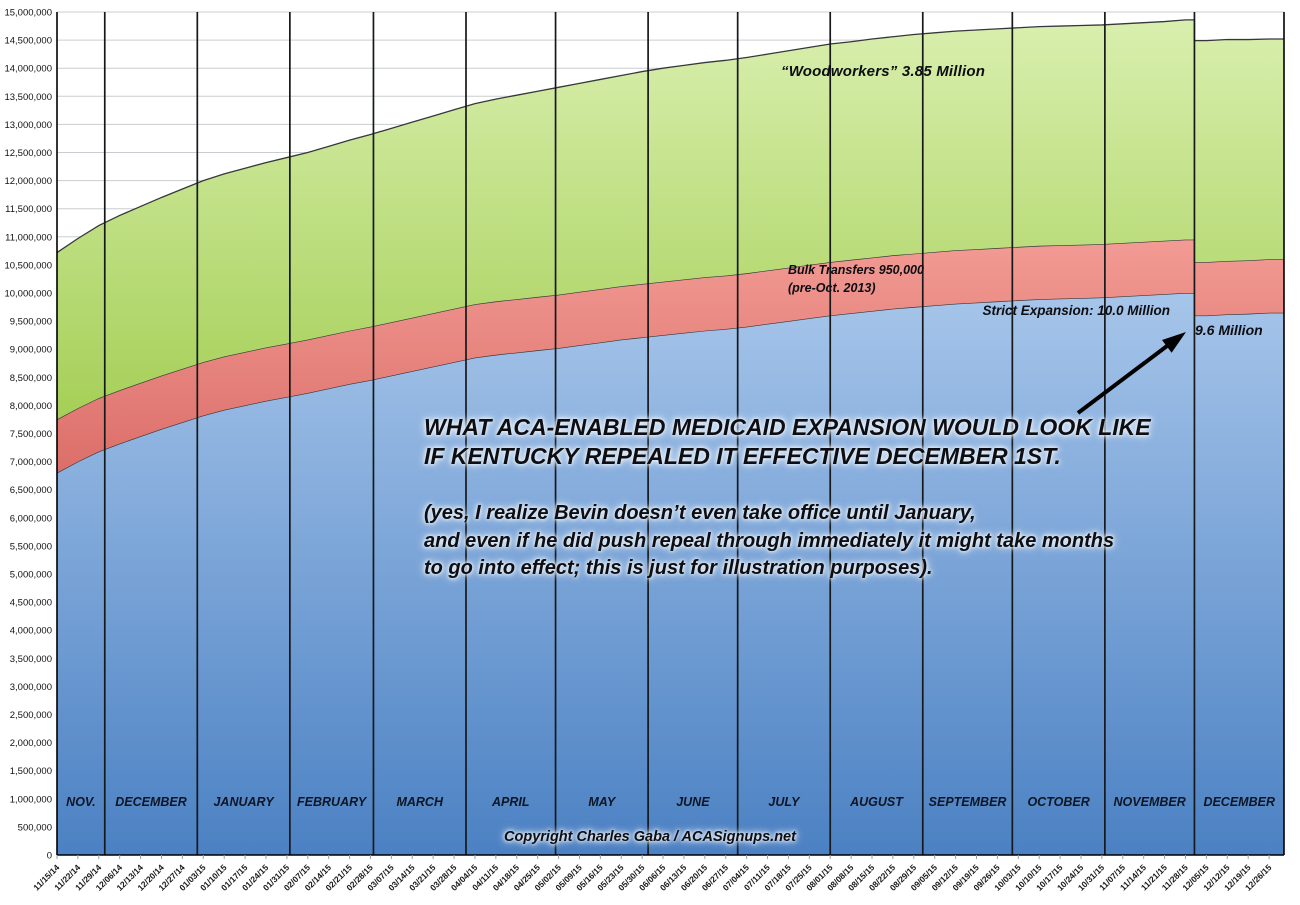  What do you see at coordinates (244, 802) in the screenshot?
I see `month-band-label: JANUARY` at bounding box center [244, 802].